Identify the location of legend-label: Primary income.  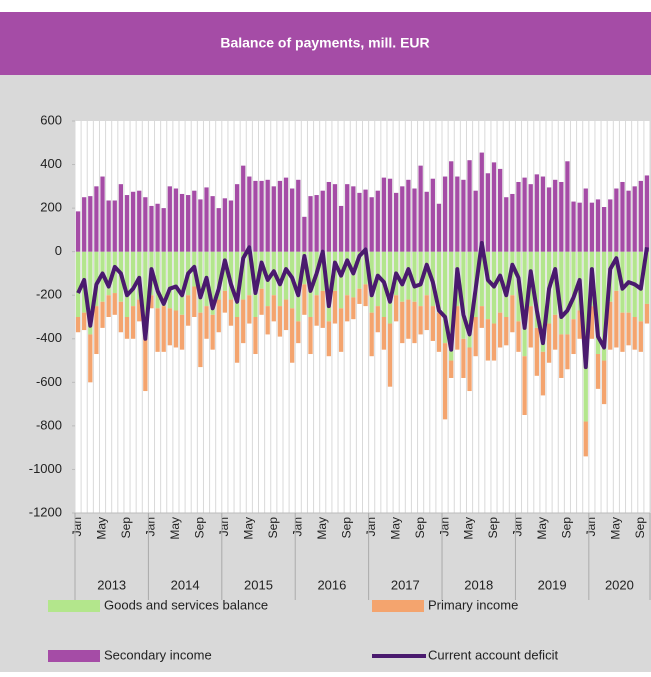
(473, 604).